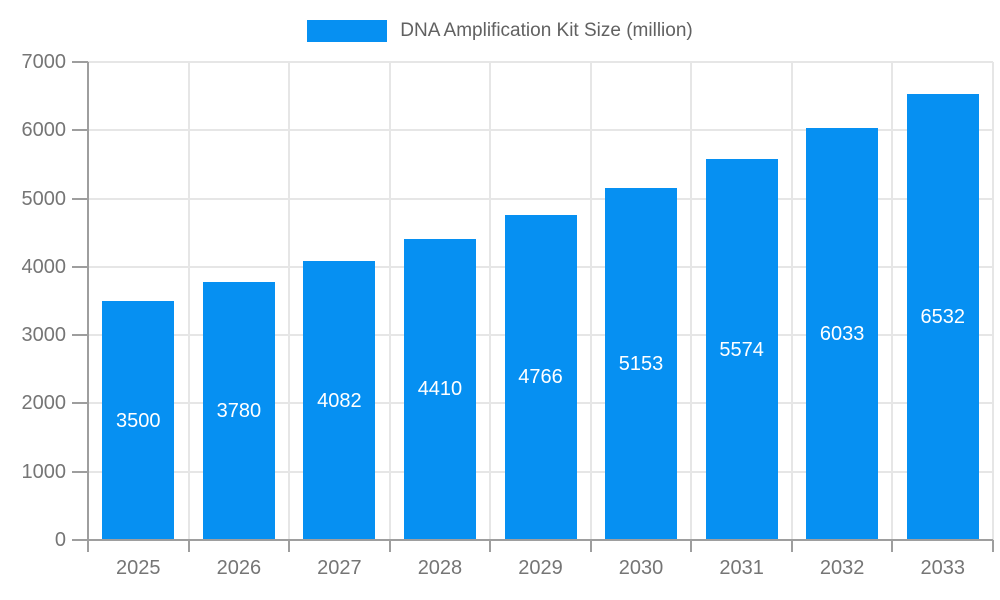  I want to click on x-tick-label: 2026, so click(239, 568).